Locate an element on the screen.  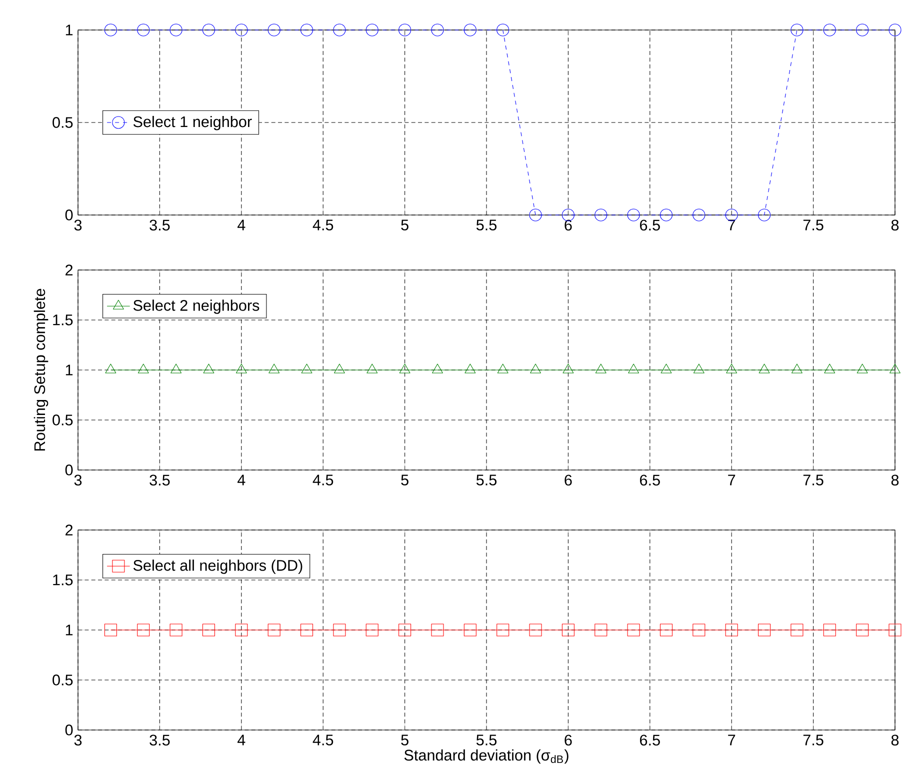
y-axis-title: Routing Setup complete is located at coordinates (41, 369).